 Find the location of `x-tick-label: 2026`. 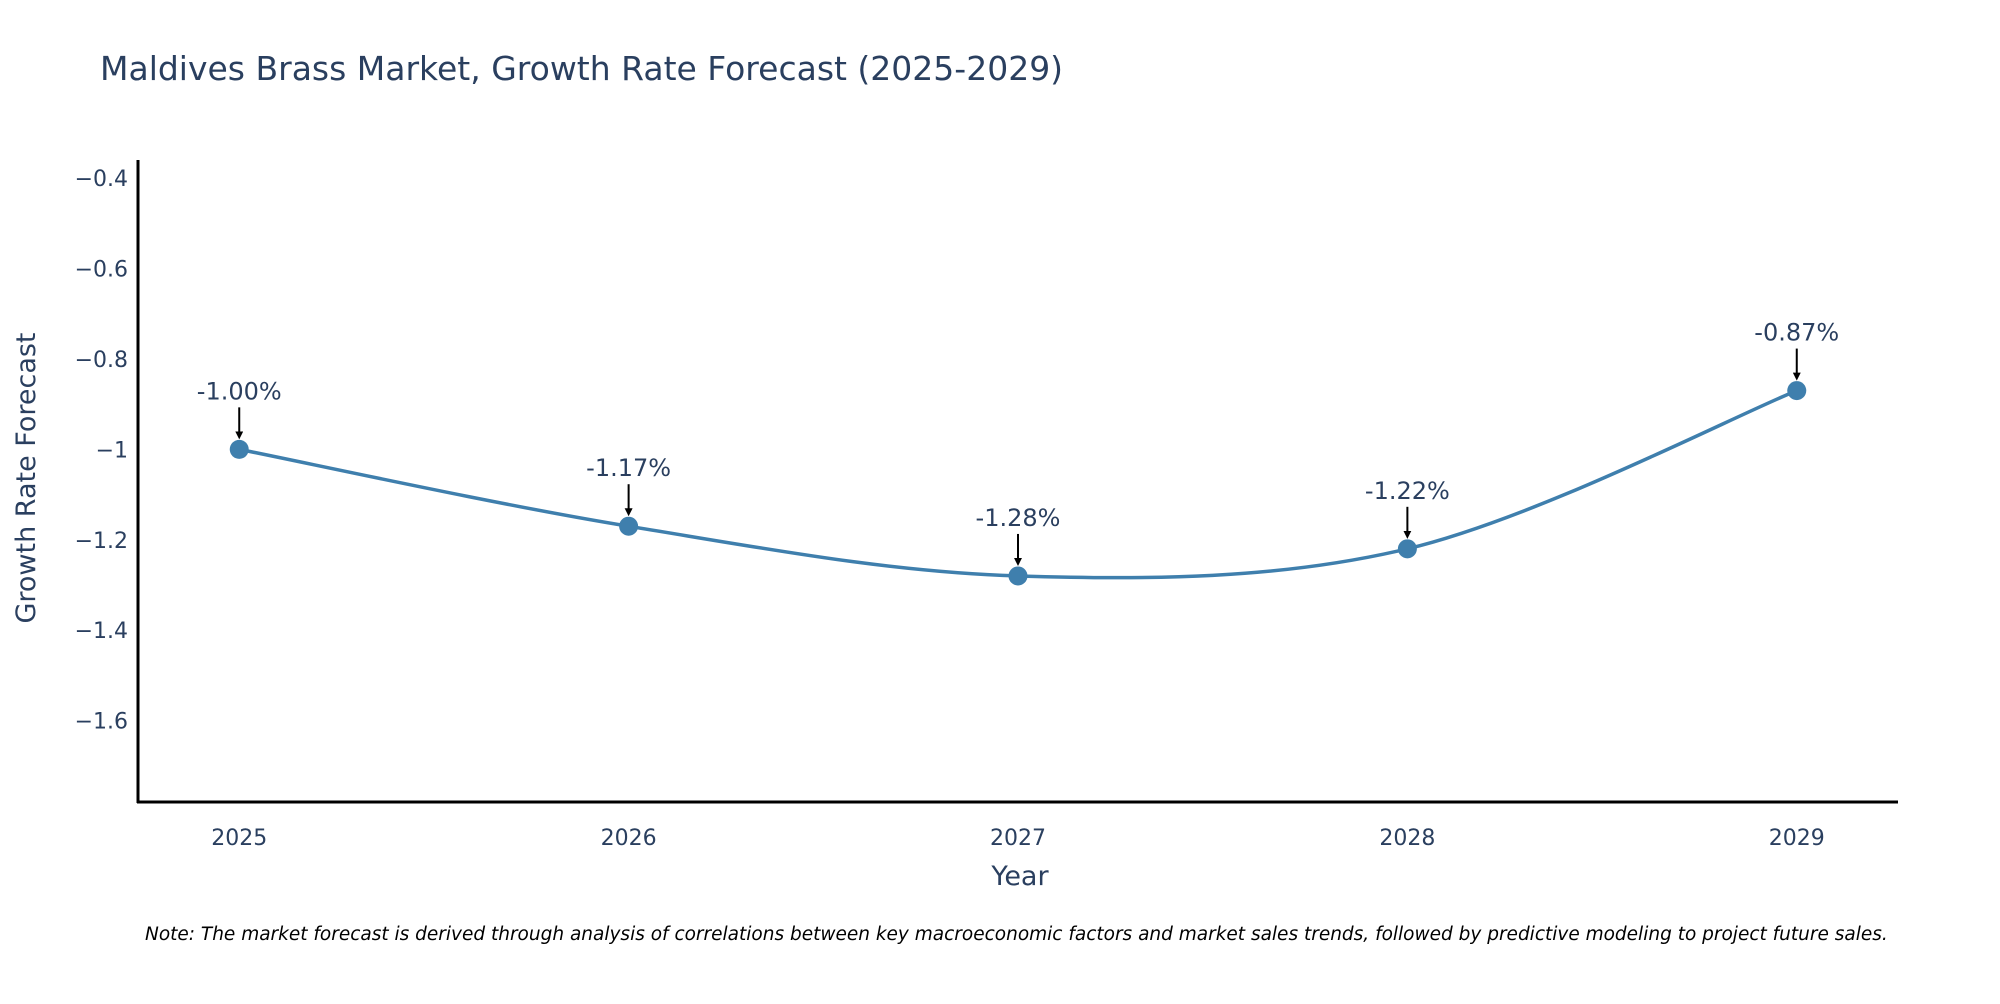

x-tick-label: 2026 is located at coordinates (629, 838).